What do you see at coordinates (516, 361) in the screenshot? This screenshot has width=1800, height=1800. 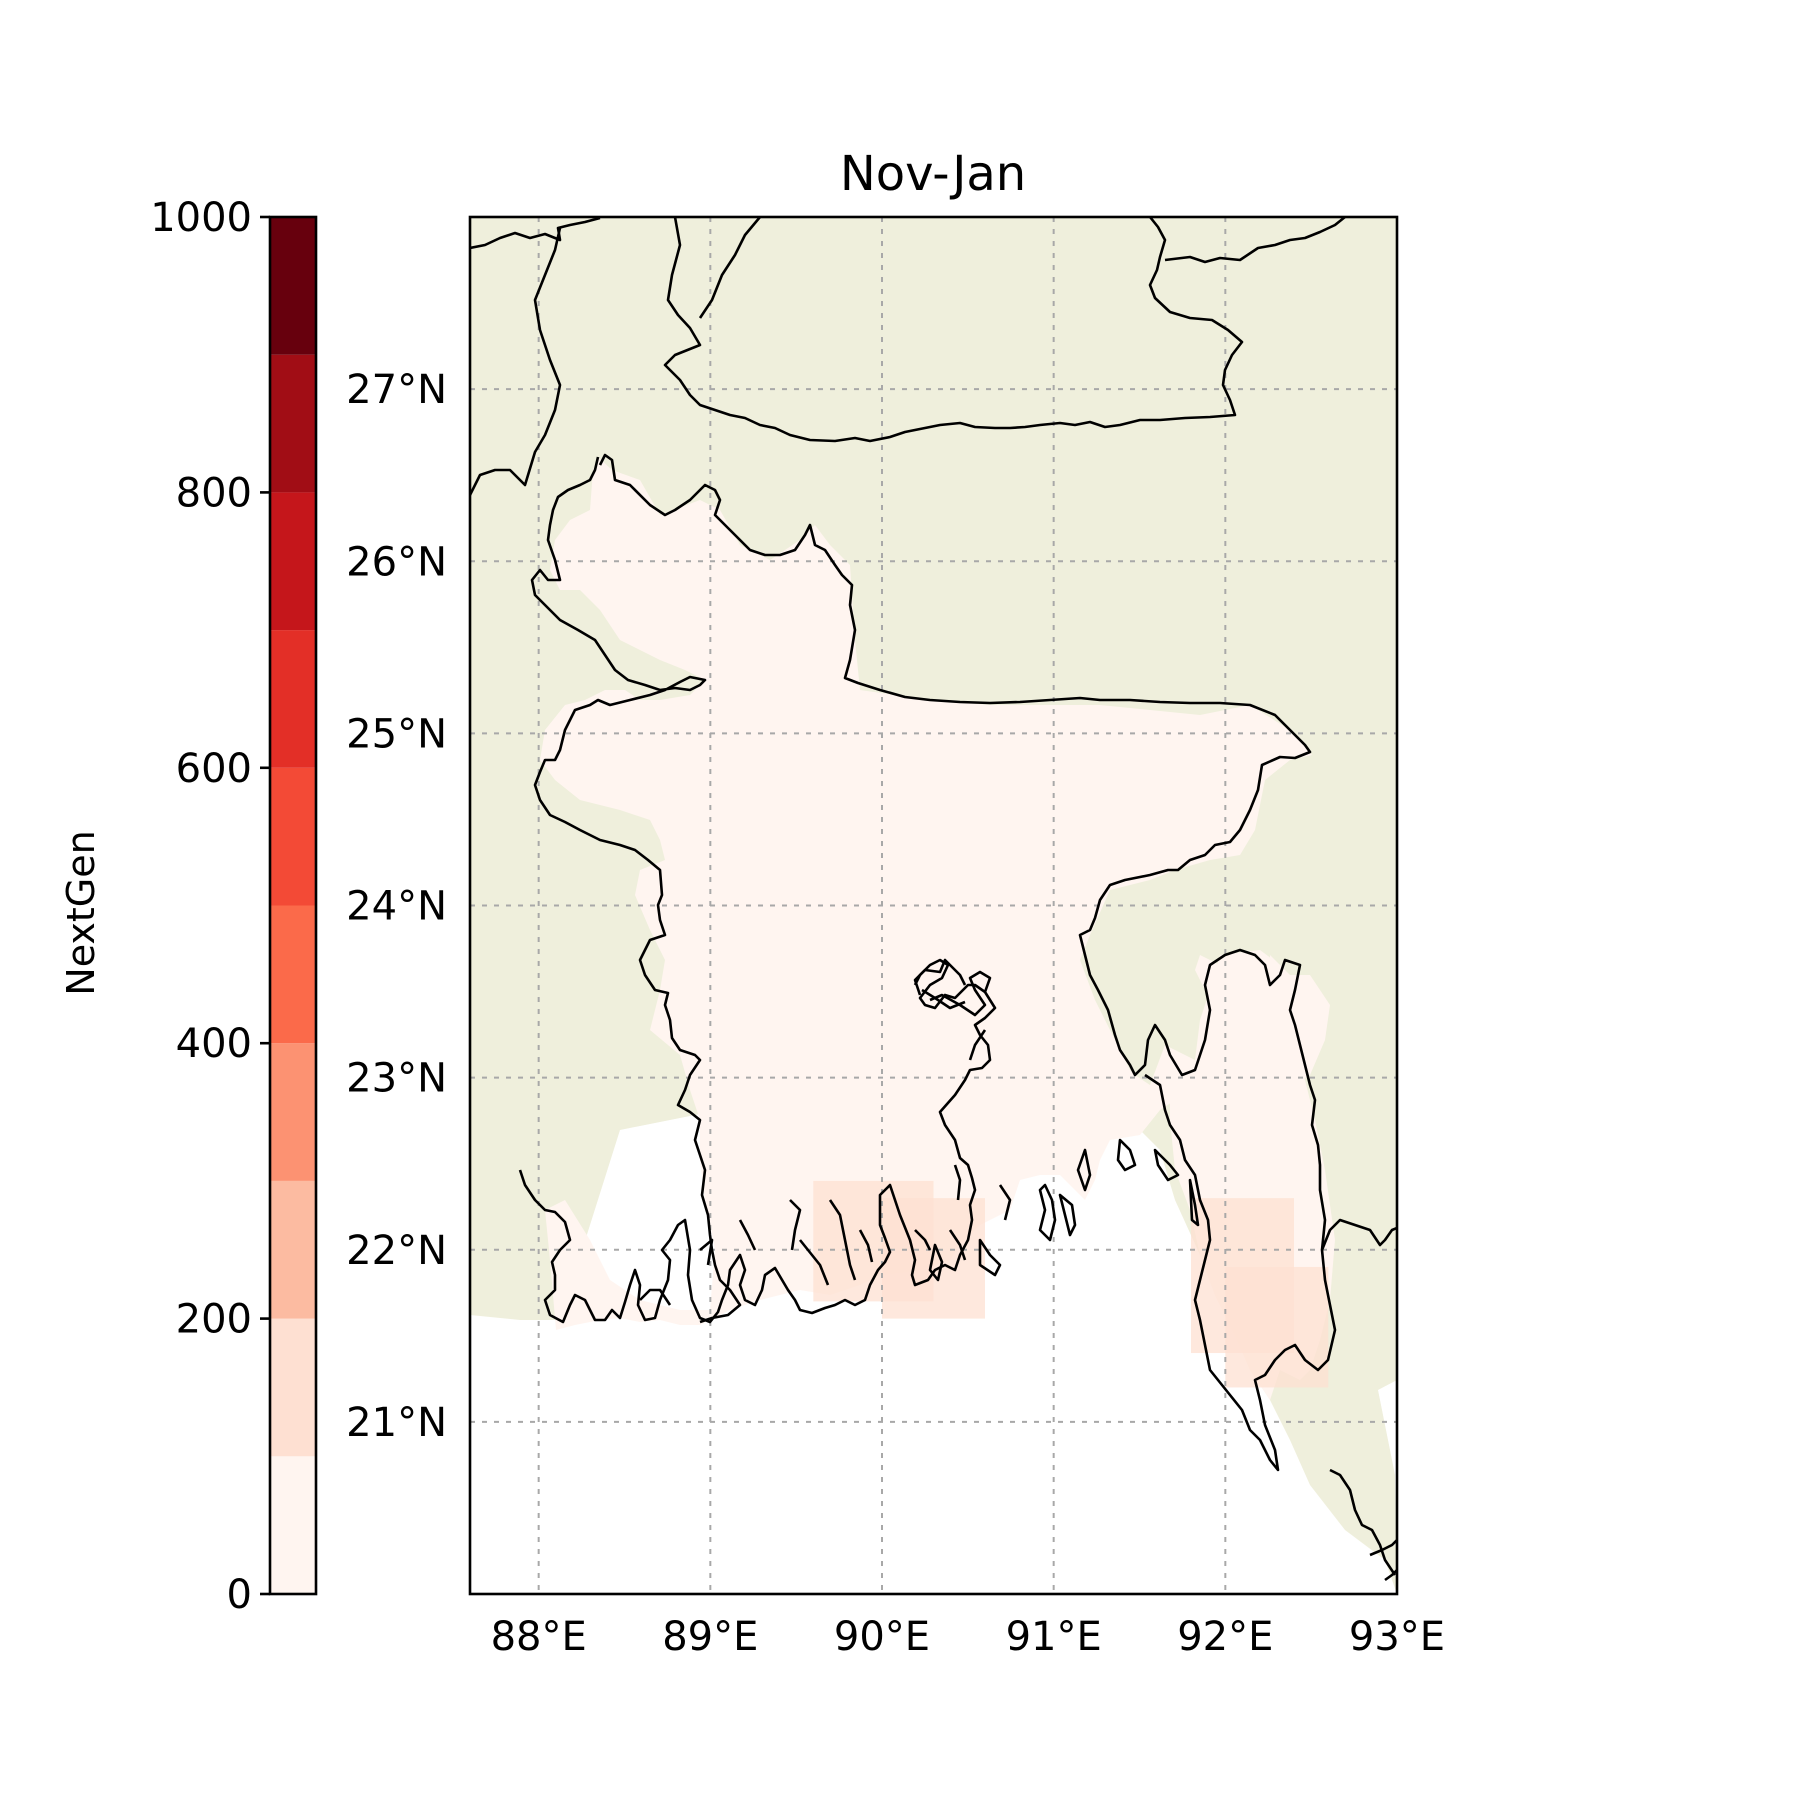 I see `border-west` at bounding box center [516, 361].